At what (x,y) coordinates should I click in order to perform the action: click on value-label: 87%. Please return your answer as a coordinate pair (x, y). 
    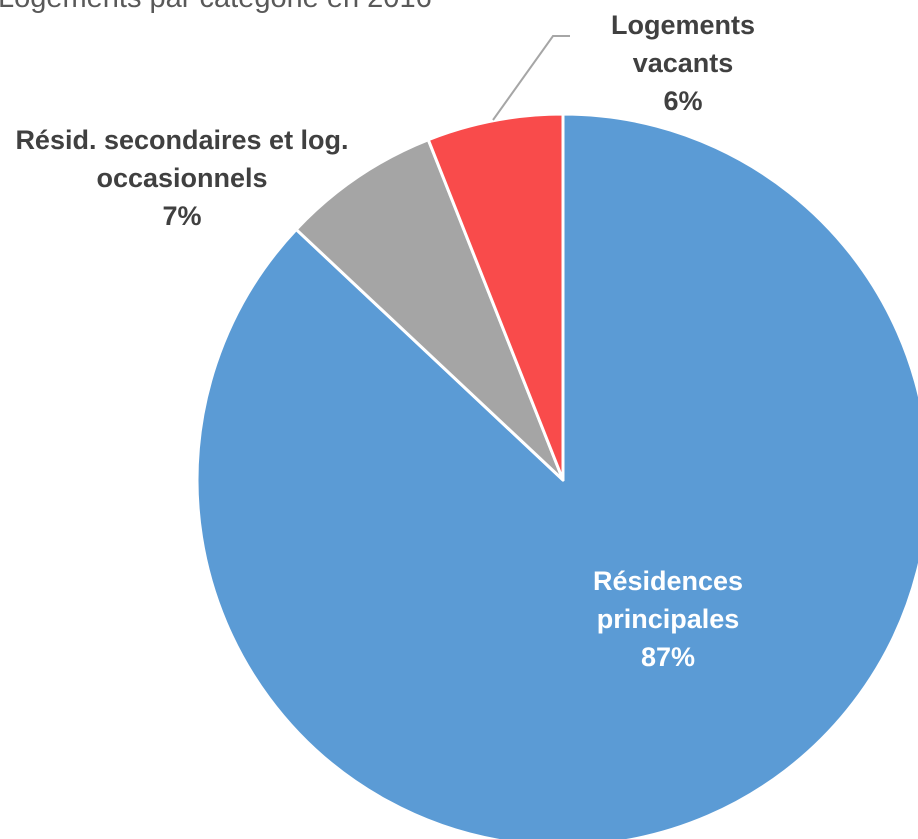
    Looking at the image, I should click on (668, 657).